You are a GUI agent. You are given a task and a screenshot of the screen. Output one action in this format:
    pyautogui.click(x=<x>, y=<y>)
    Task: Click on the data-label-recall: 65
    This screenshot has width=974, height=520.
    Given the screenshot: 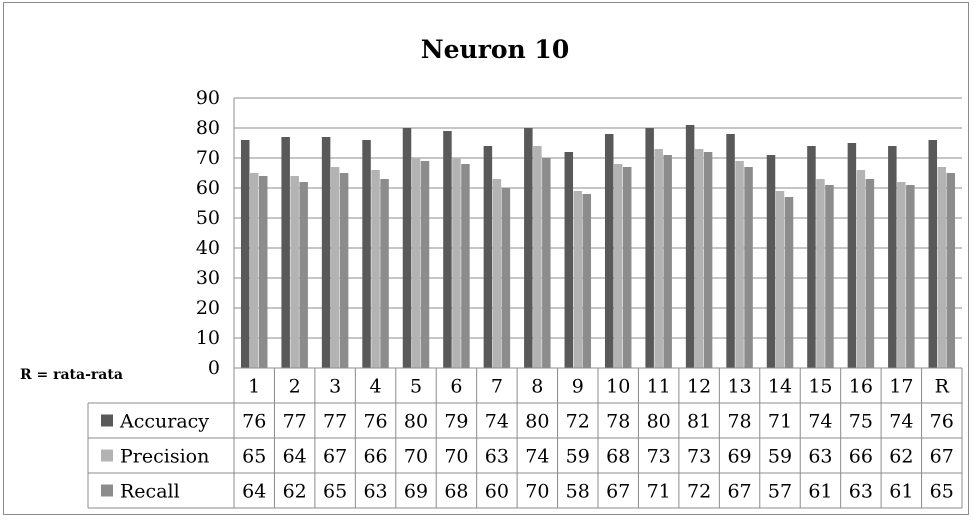 What is the action you would take?
    pyautogui.click(x=942, y=492)
    